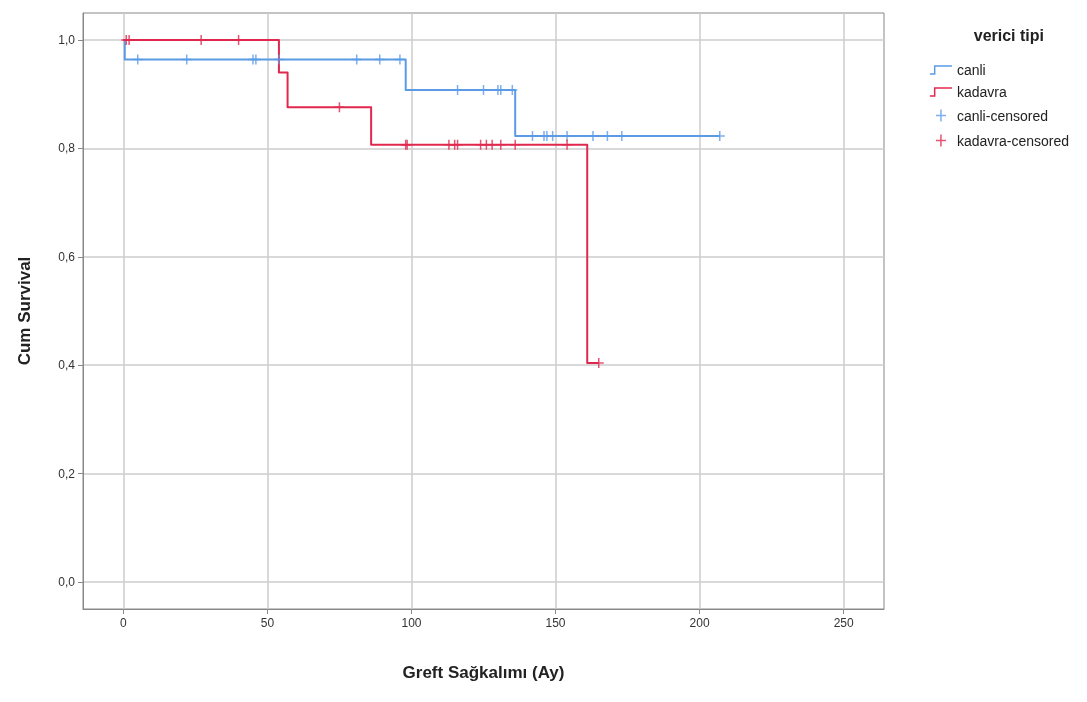 The image size is (1087, 702). Describe the element at coordinates (411, 623) in the screenshot. I see `x-tick-label: 100` at that location.